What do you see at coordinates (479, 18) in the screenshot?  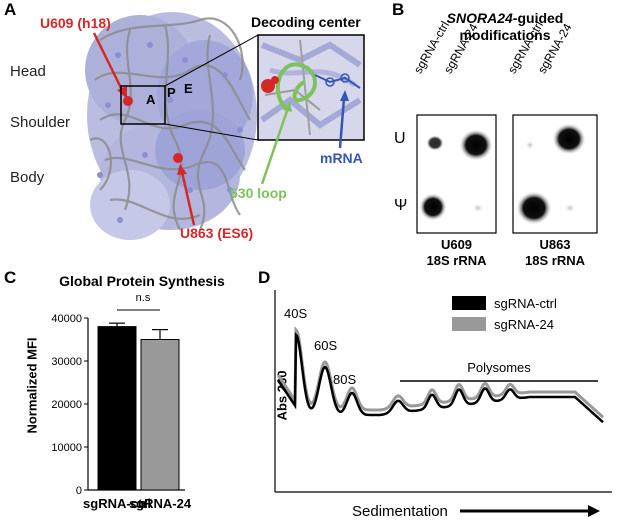 I see `title-gene: SNORA24` at bounding box center [479, 18].